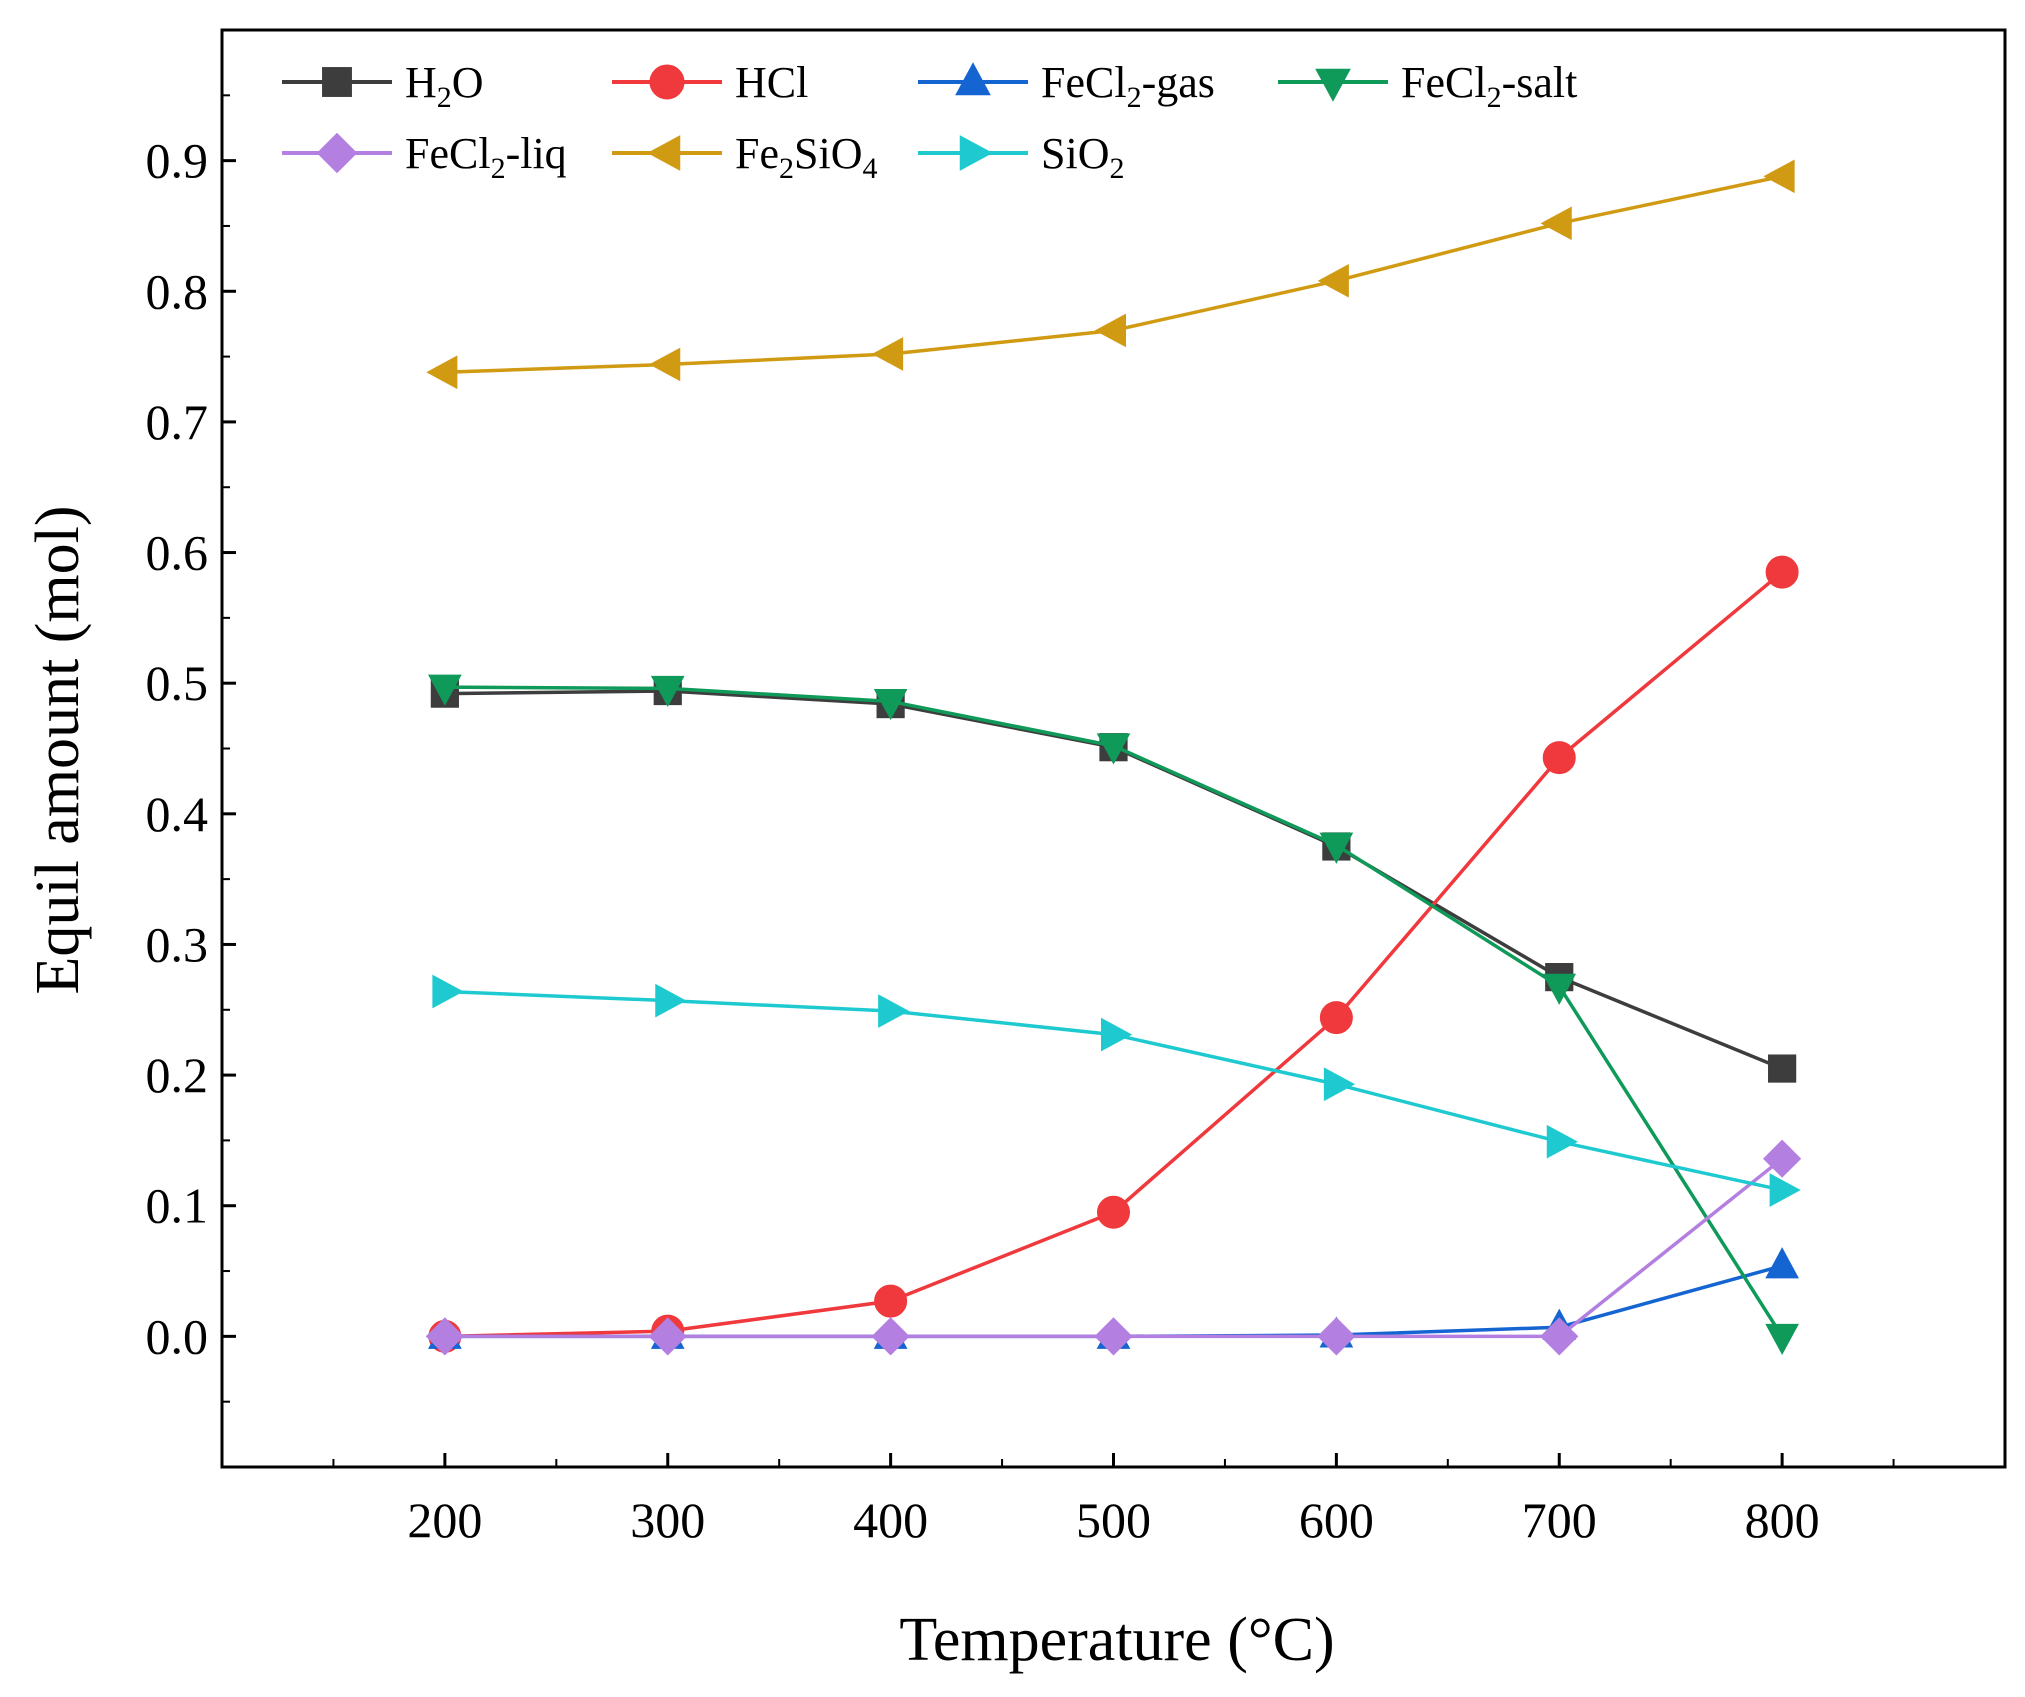 The width and height of the screenshot is (2025, 1697). What do you see at coordinates (177, 1075) in the screenshot?
I see `y-tick-label: 0.2` at bounding box center [177, 1075].